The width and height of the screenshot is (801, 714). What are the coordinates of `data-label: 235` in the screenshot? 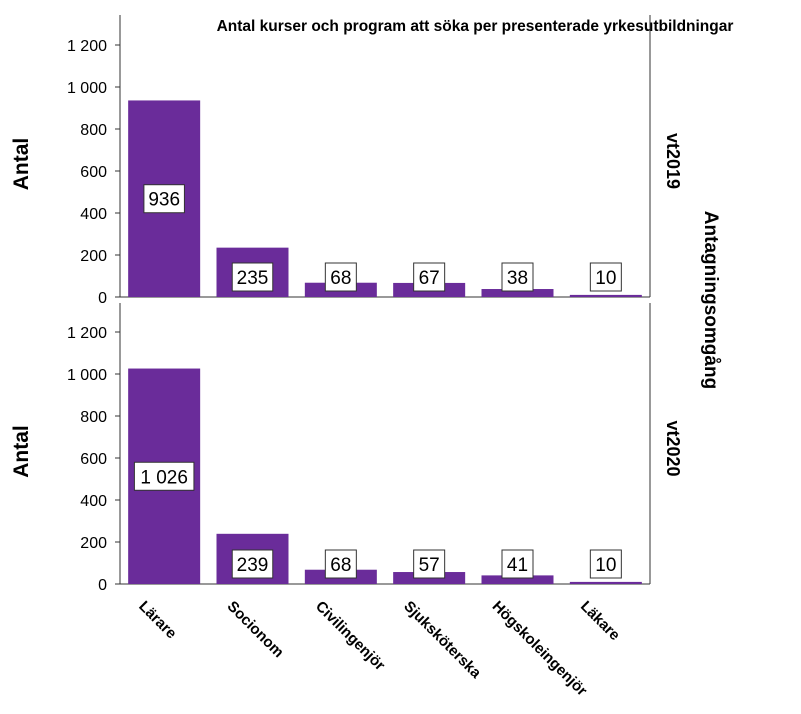 It's located at (253, 278).